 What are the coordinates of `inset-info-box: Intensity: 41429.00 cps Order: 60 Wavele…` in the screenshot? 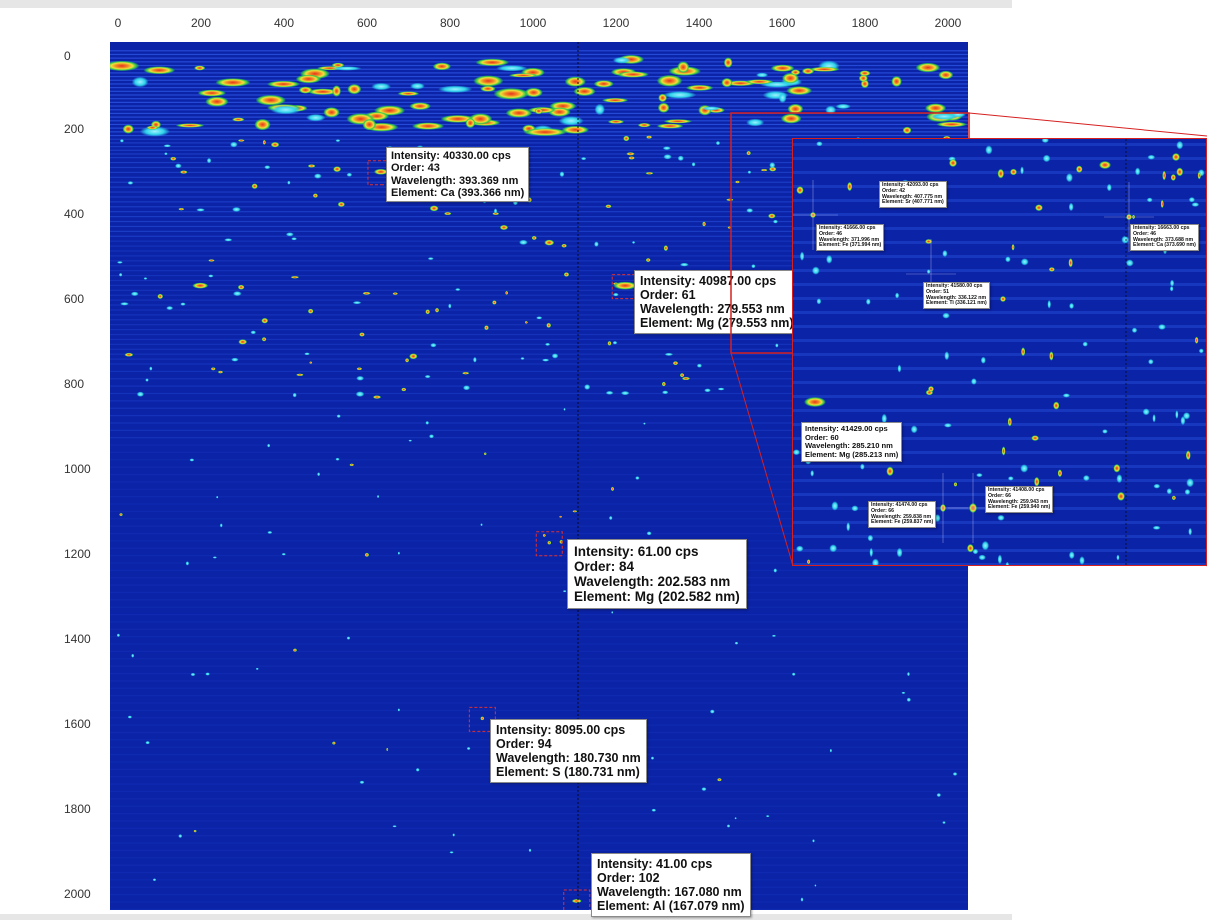 It's located at (852, 442).